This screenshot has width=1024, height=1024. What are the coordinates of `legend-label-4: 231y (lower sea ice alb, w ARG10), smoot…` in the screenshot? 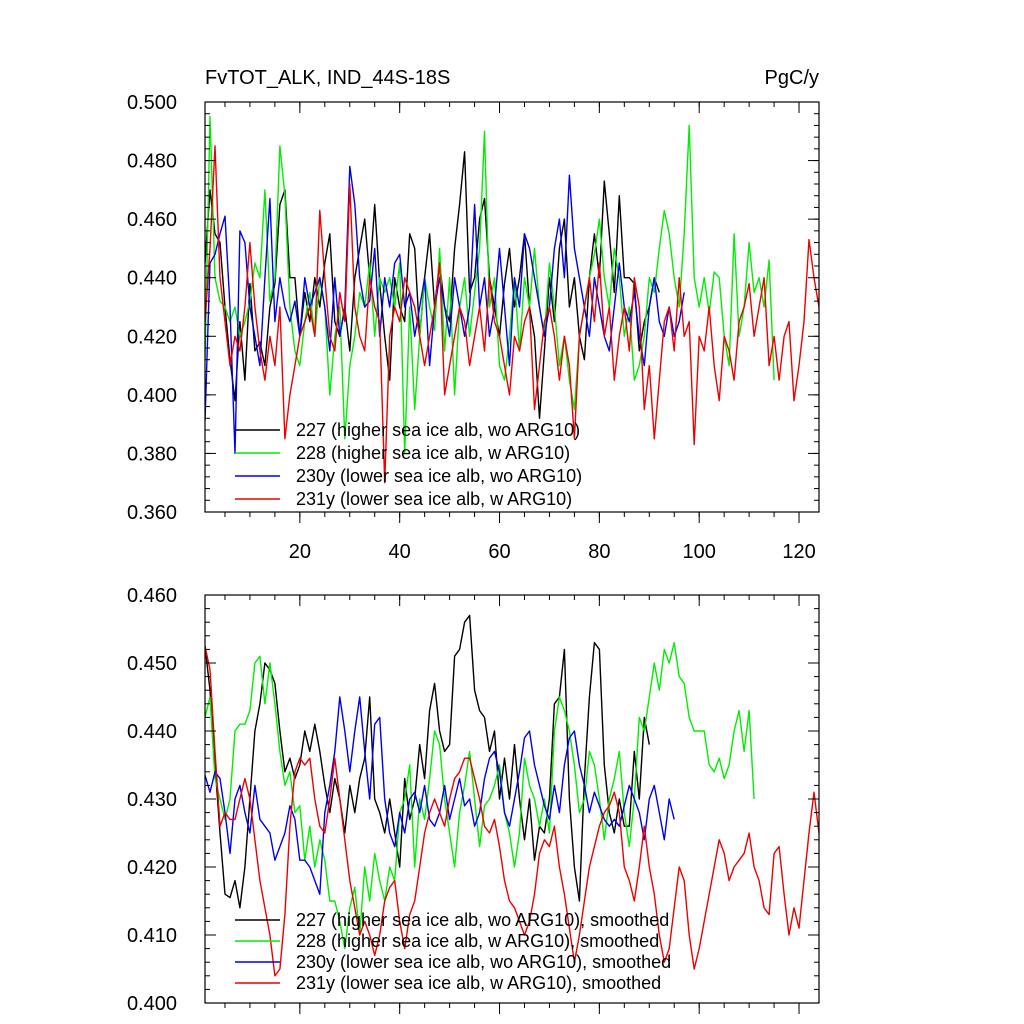 It's located at (478, 983).